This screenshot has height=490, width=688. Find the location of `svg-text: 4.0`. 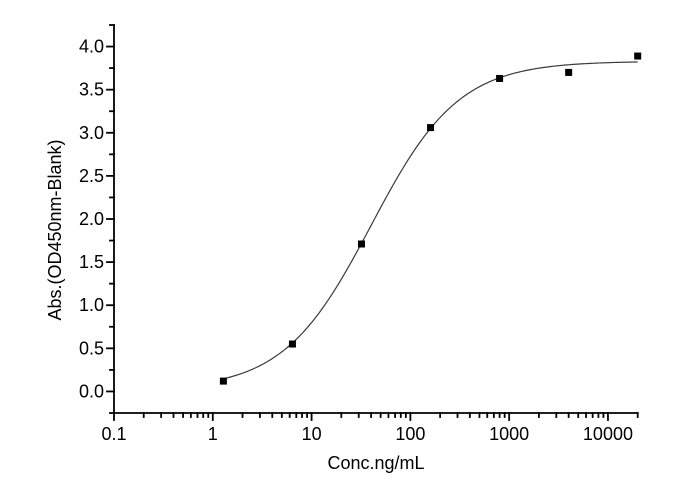

svg-text: 4.0 is located at coordinates (91, 47).